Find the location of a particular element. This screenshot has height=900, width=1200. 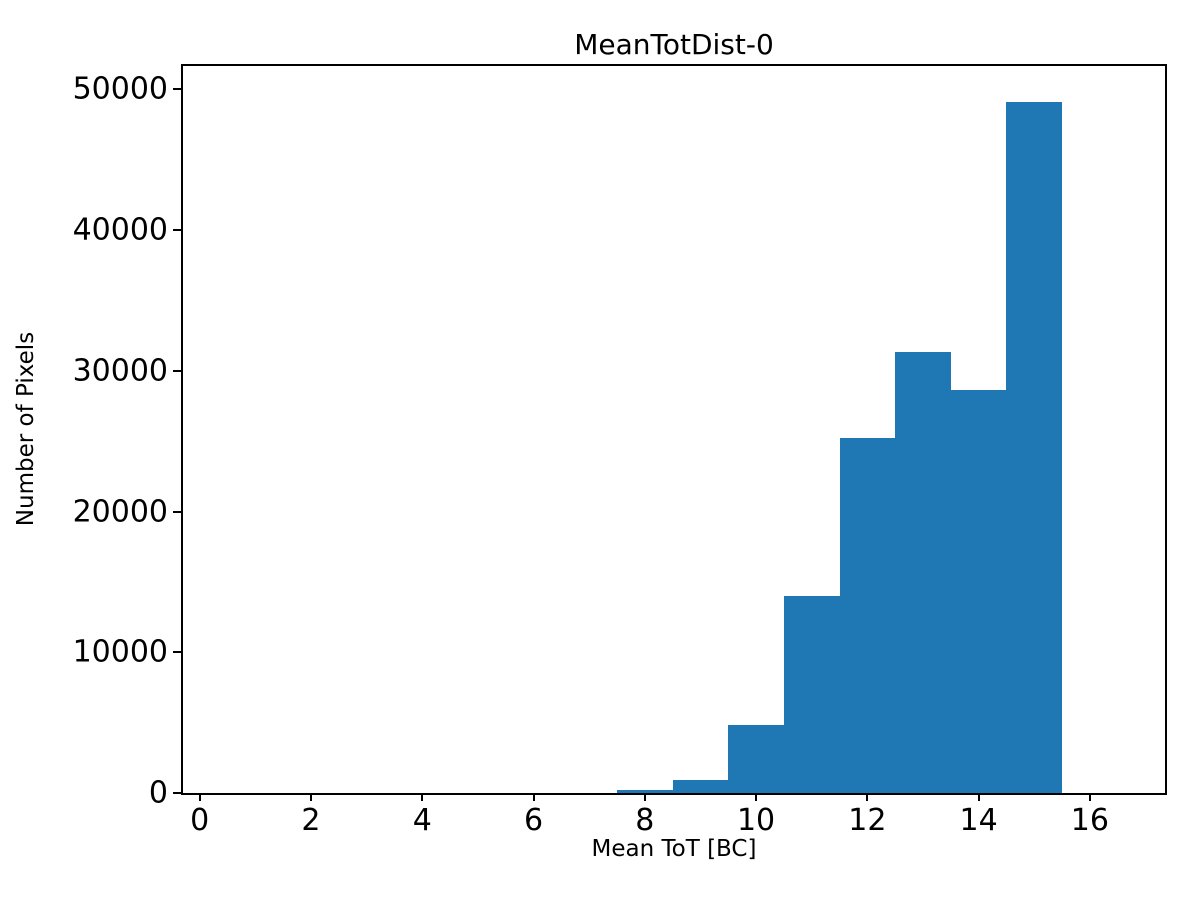

x-tick-label: 14 is located at coordinates (978, 820).